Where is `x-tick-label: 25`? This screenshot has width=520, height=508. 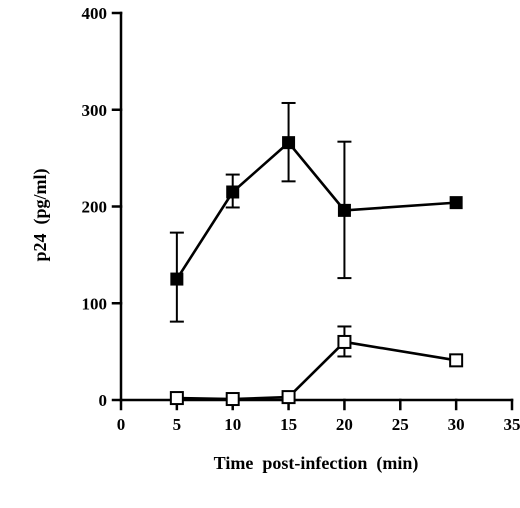 x-tick-label: 25 is located at coordinates (400, 424).